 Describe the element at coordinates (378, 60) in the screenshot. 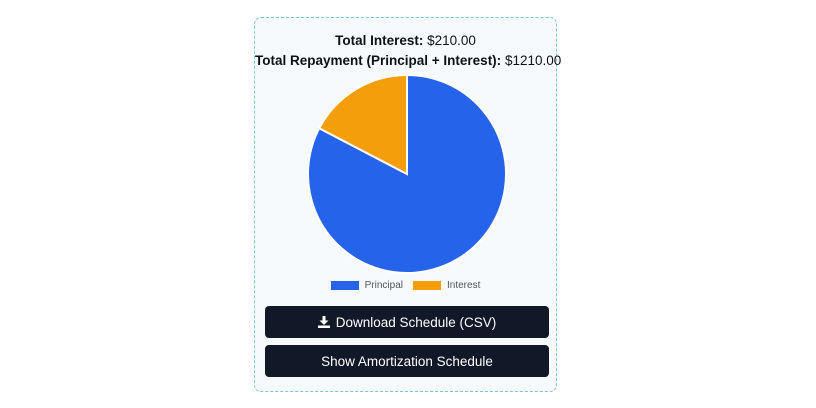

I see `total-repayment-label: Total Repayment (Principal + Interest):` at that location.